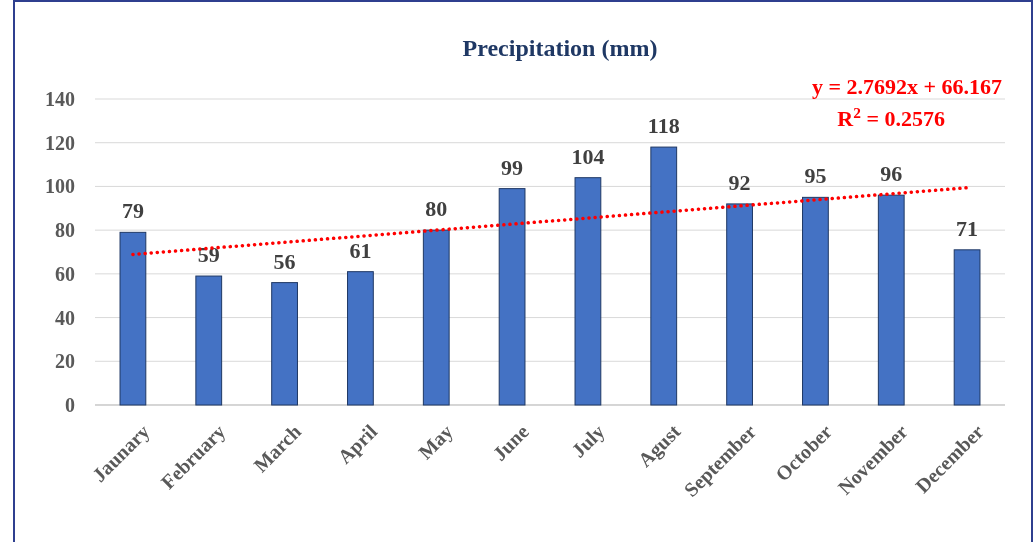 Image resolution: width=1034 pixels, height=542 pixels. I want to click on x-tick-label: June, so click(510, 442).